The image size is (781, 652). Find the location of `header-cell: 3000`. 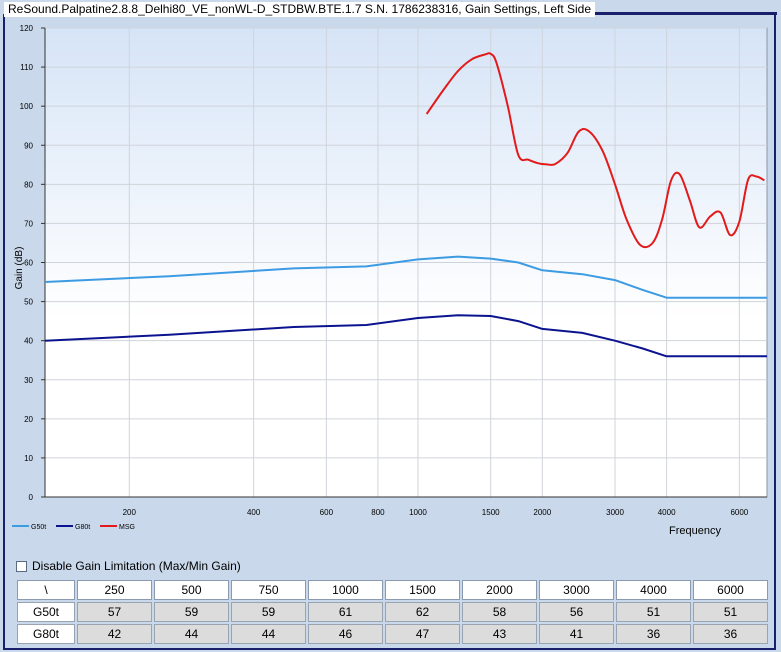

header-cell: 3000 is located at coordinates (576, 590).